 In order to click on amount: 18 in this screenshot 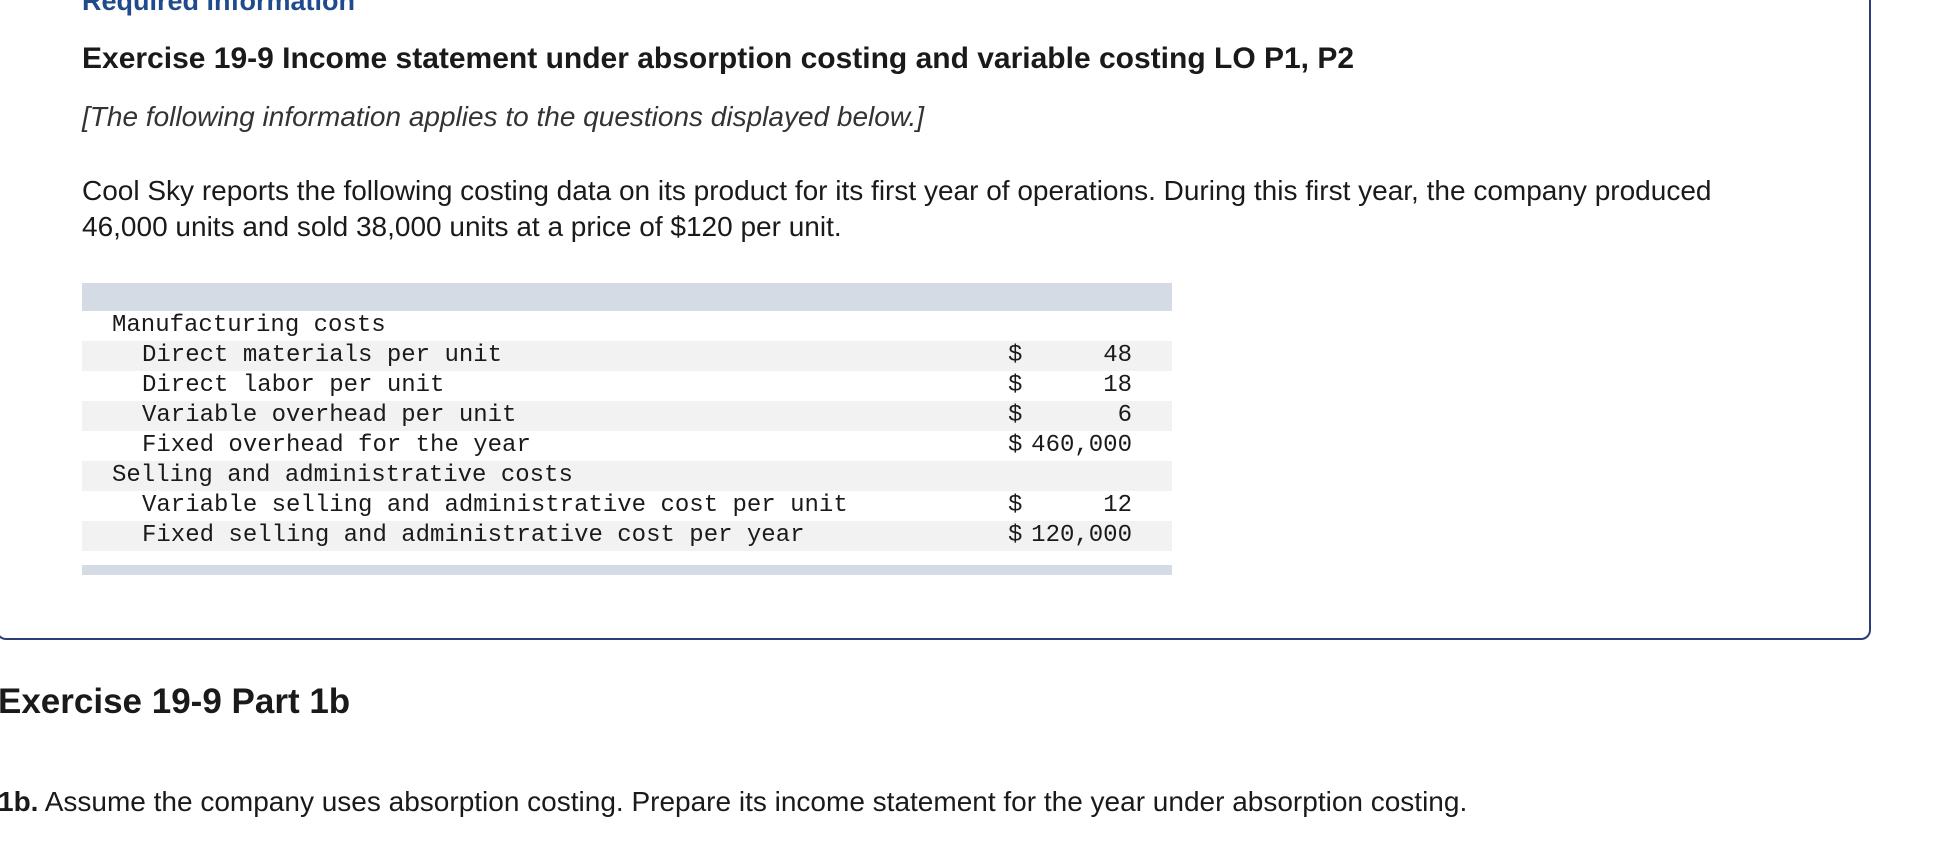, I will do `click(1117, 385)`.